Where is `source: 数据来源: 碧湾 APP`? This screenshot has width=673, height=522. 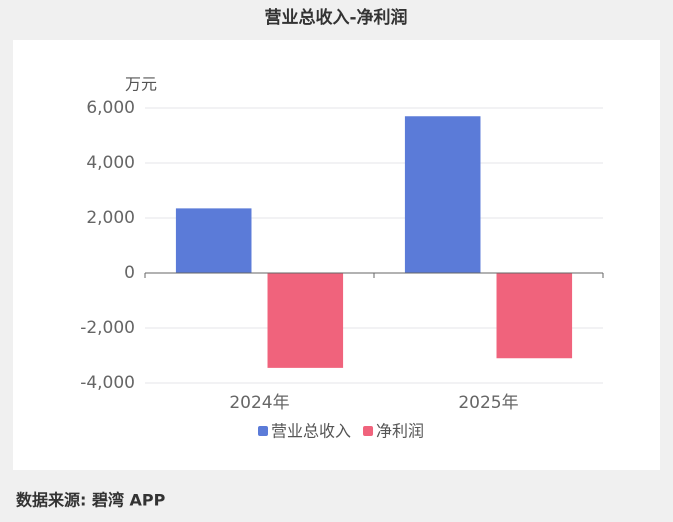
source: 数据来源: 碧湾 APP is located at coordinates (91, 500).